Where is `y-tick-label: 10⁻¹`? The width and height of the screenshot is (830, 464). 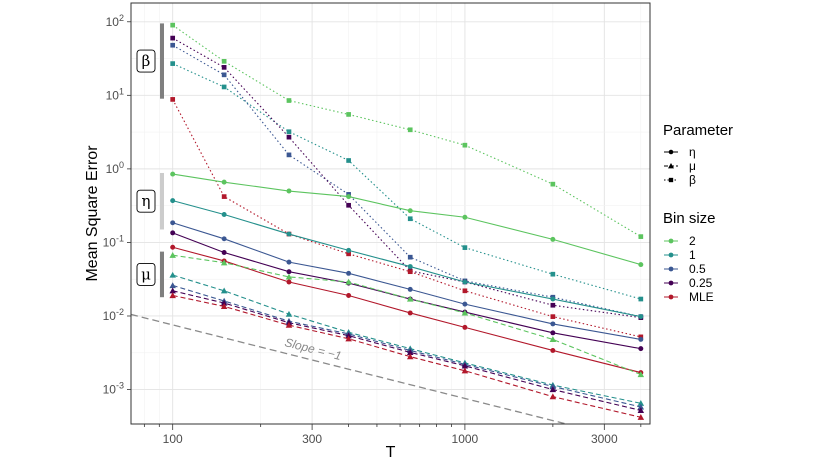 y-tick-label: 10⁻¹ is located at coordinates (113, 241).